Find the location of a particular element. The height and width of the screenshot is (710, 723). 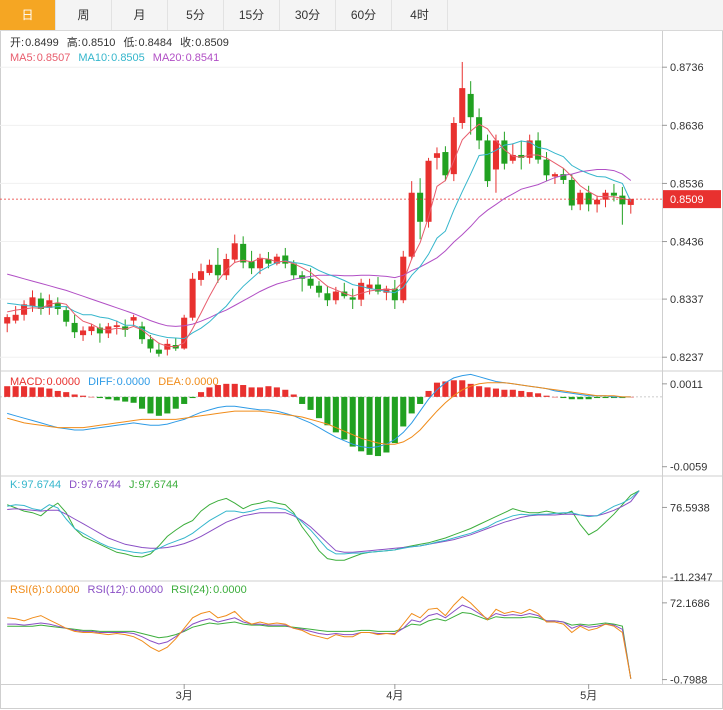

rsi6-line is located at coordinates (319, 637).